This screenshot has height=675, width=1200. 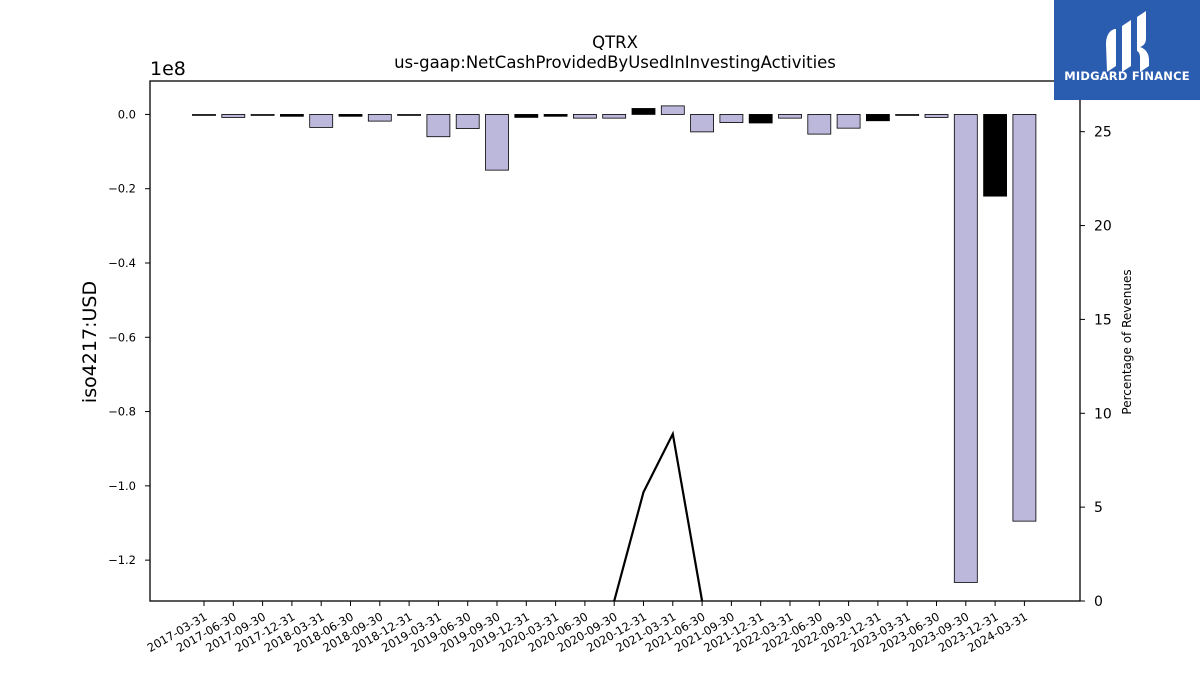 I want to click on y-tick-label: 0.0, so click(x=127, y=114).